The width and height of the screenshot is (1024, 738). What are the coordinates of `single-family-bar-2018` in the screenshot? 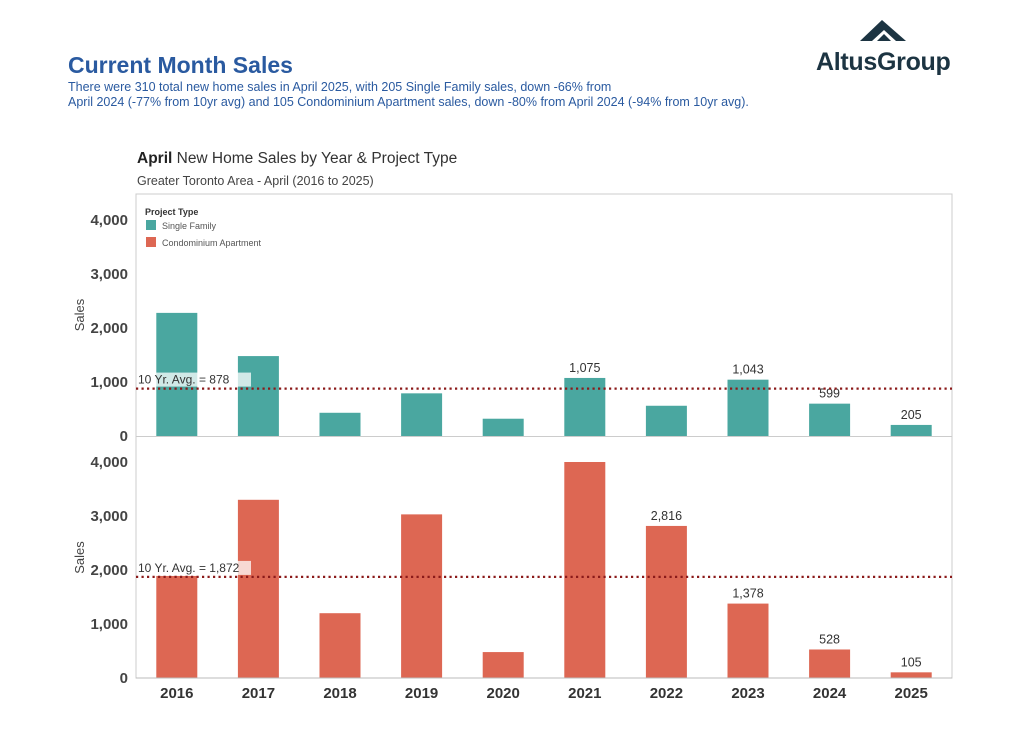 It's located at (340, 424).